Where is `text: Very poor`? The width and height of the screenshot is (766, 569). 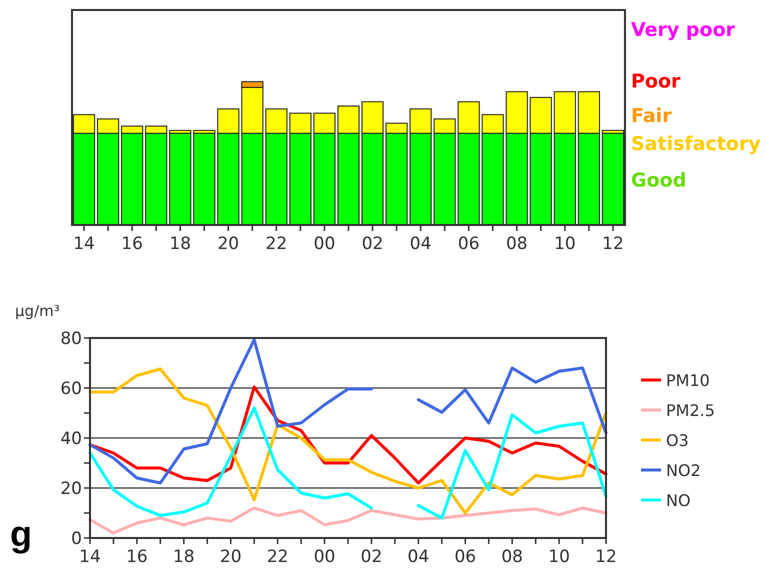 text: Very poor is located at coordinates (683, 29).